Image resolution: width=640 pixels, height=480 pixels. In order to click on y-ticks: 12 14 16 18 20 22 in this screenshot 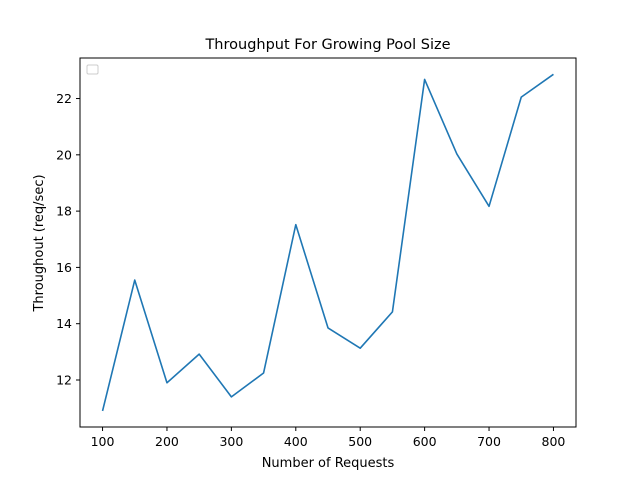, I will do `click(68, 239)`.